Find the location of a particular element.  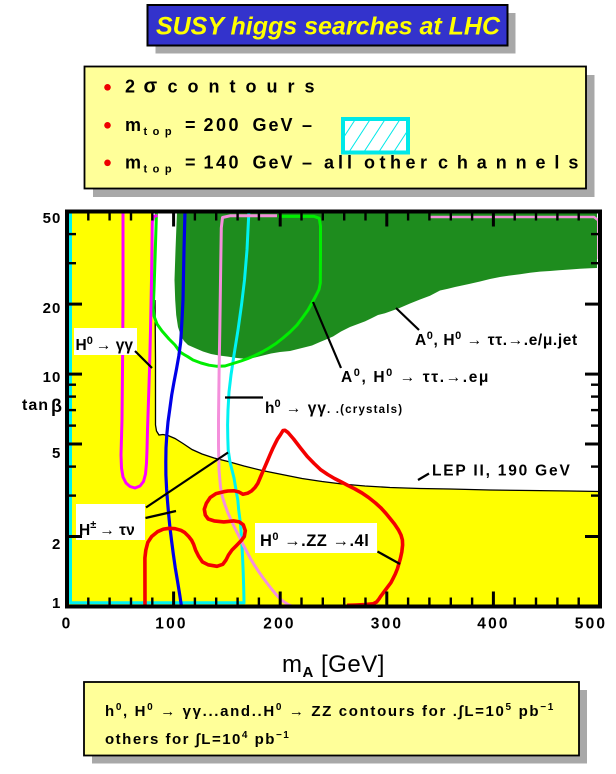

svg-text: A0, H0 → ττ.→.e/μ.jet is located at coordinates (496, 339).